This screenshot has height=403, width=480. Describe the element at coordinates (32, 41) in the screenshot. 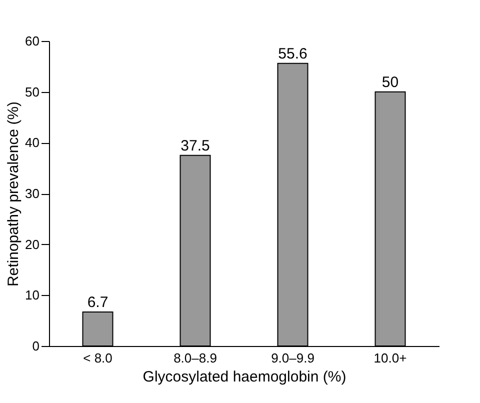

I see `y-tick-label: 60` at that location.